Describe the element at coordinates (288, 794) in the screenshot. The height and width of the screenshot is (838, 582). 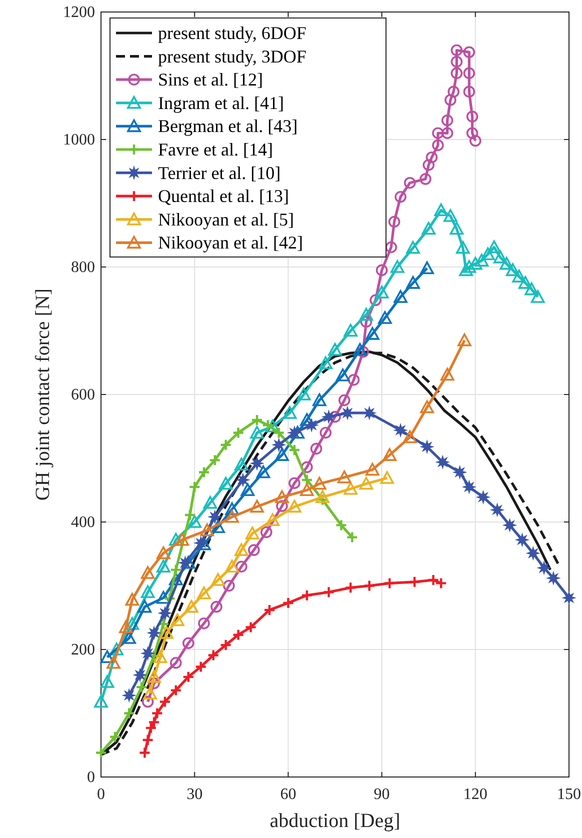
I see `x-tick-label: 60` at that location.